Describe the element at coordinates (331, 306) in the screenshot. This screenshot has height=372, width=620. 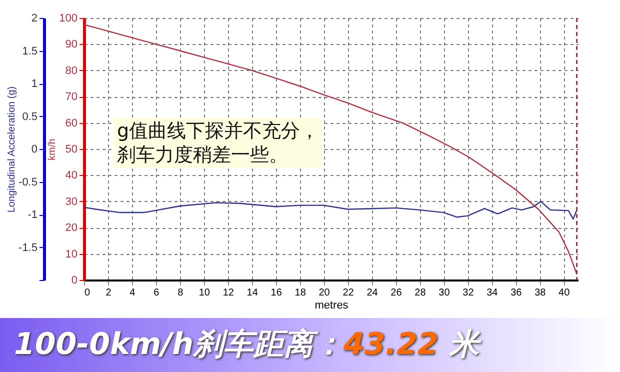
I see `x-axis-title: metres` at that location.